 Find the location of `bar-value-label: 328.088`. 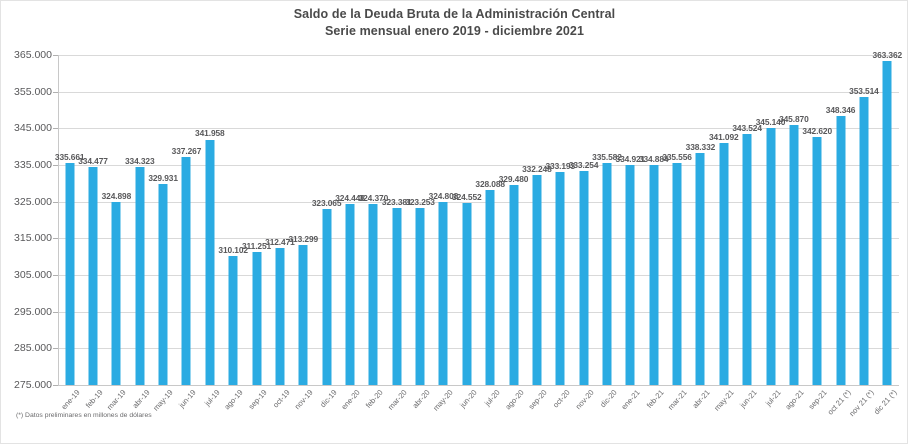

bar-value-label: 328.088 is located at coordinates (490, 184).